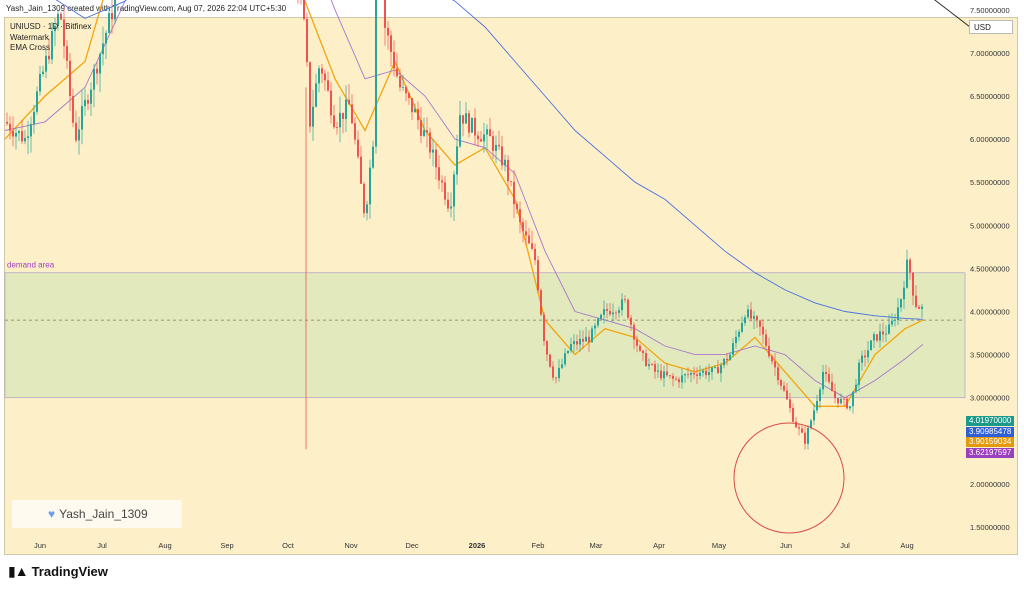  I want to click on currency-selector: USD, so click(991, 27).